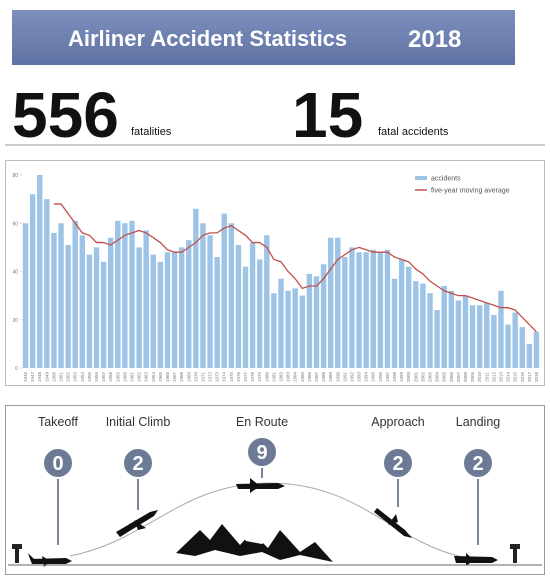  Describe the element at coordinates (89, 377) in the screenshot. I see `x-tick-label: 1955` at that location.